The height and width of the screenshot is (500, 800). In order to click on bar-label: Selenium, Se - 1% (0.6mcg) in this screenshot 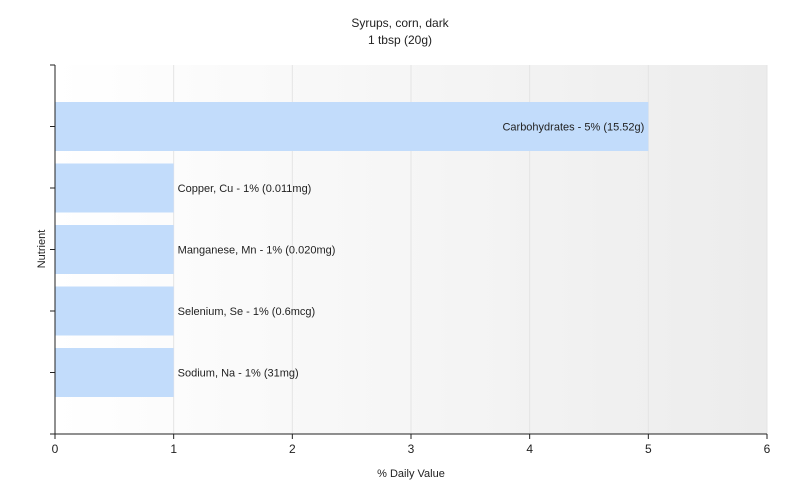, I will do `click(247, 312)`.